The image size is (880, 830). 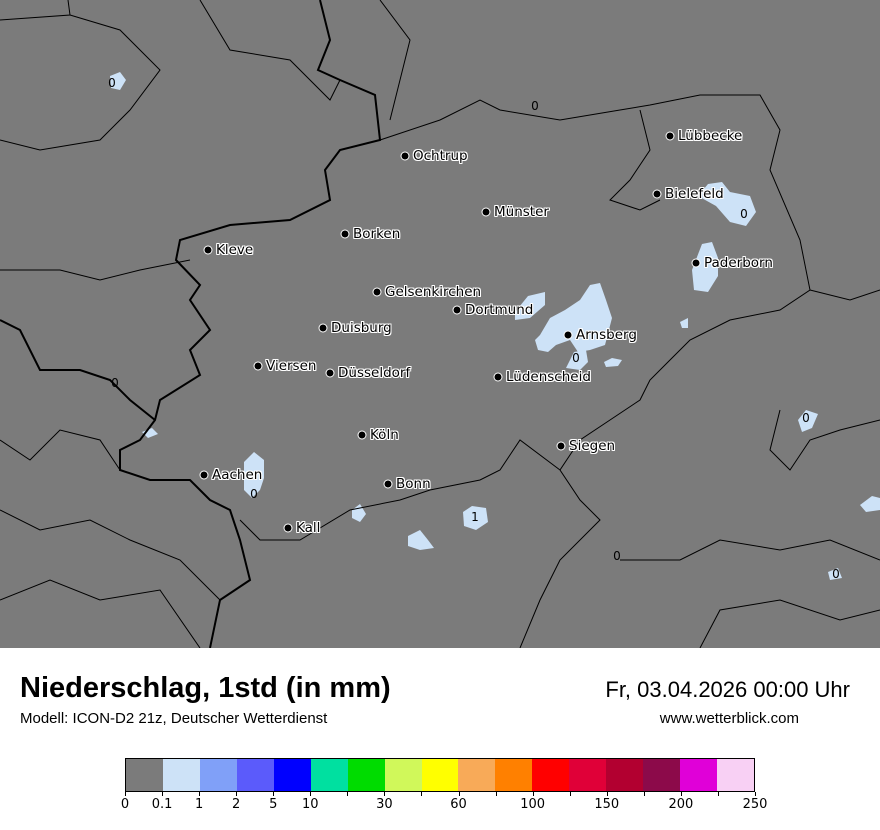 What do you see at coordinates (729, 718) in the screenshot?
I see `website-link: www.wetterblick.com` at bounding box center [729, 718].